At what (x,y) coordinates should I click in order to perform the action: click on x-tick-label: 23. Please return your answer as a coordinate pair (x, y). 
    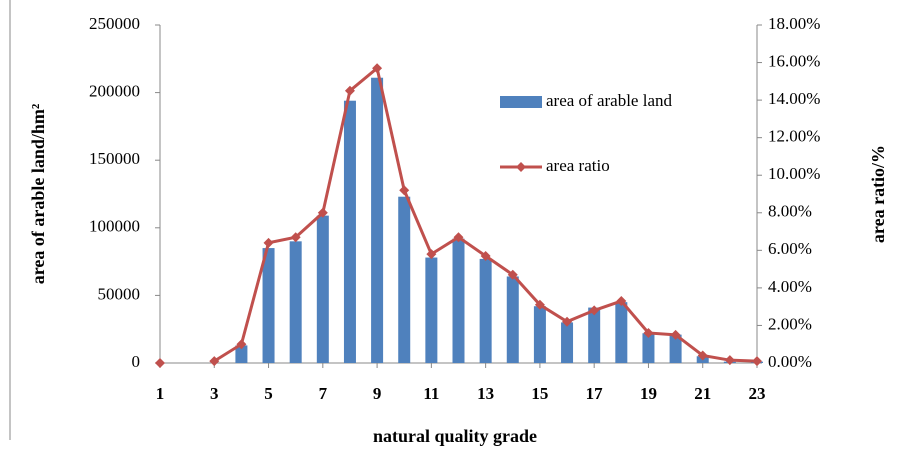
    Looking at the image, I should click on (757, 393).